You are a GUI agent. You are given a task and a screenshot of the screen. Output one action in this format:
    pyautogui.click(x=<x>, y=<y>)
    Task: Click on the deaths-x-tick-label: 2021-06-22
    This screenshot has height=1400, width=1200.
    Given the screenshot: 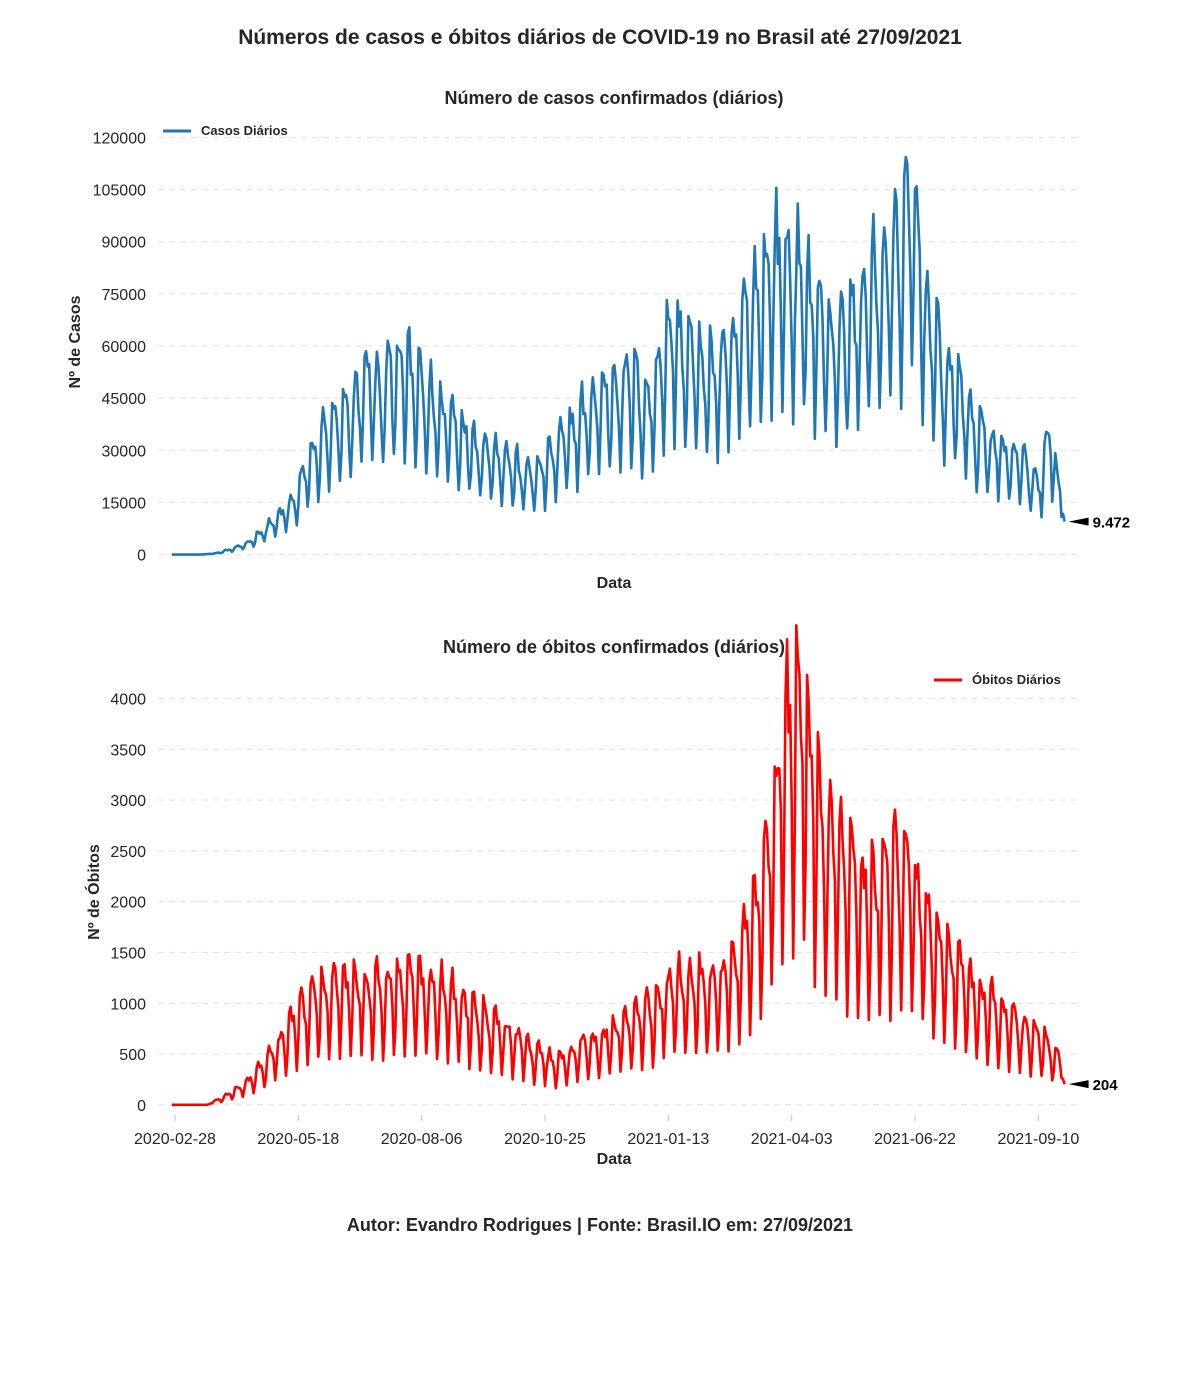 What is the action you would take?
    pyautogui.click(x=915, y=1139)
    